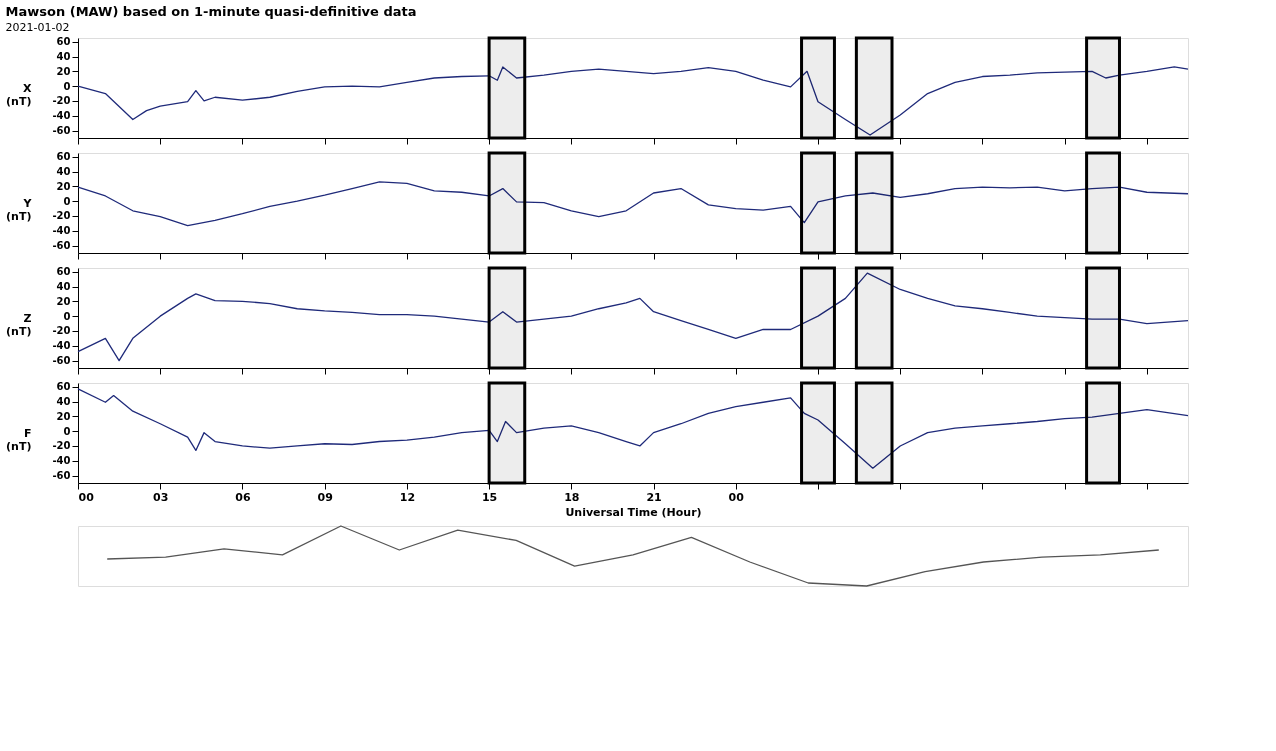  I want to click on y-axis-title: X (nT), so click(19, 94).